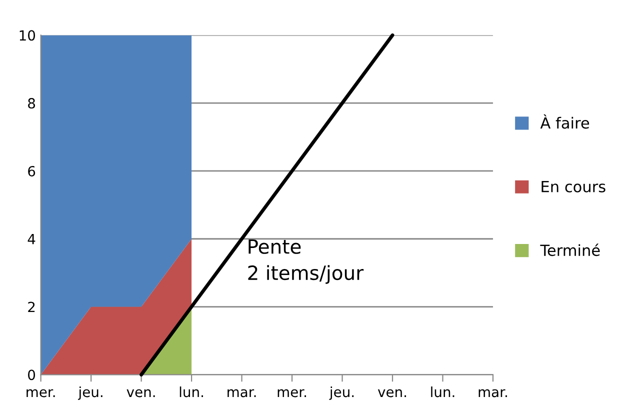  Describe the element at coordinates (32, 171) in the screenshot. I see `y-tick-label: 6` at that location.